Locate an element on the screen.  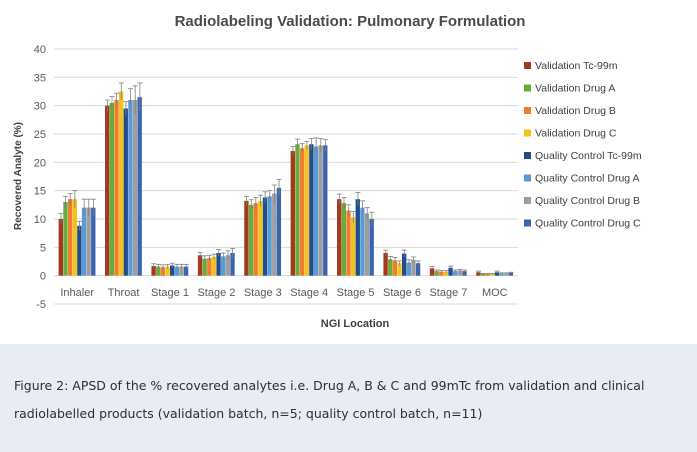
legend-label: Quality Control Tc-99m is located at coordinates (588, 156).